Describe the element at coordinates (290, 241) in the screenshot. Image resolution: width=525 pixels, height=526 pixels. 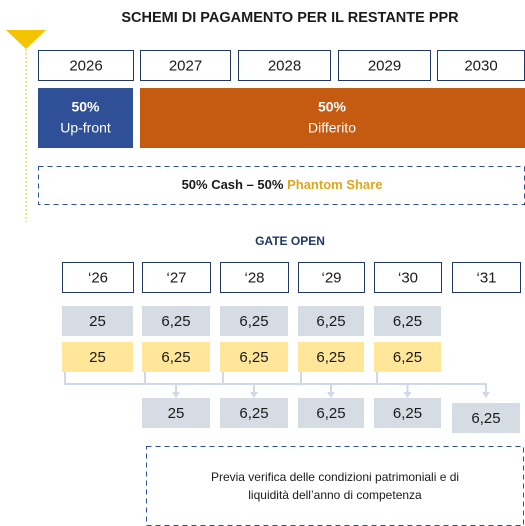
I see `gate-title: GATE OPEN` at that location.